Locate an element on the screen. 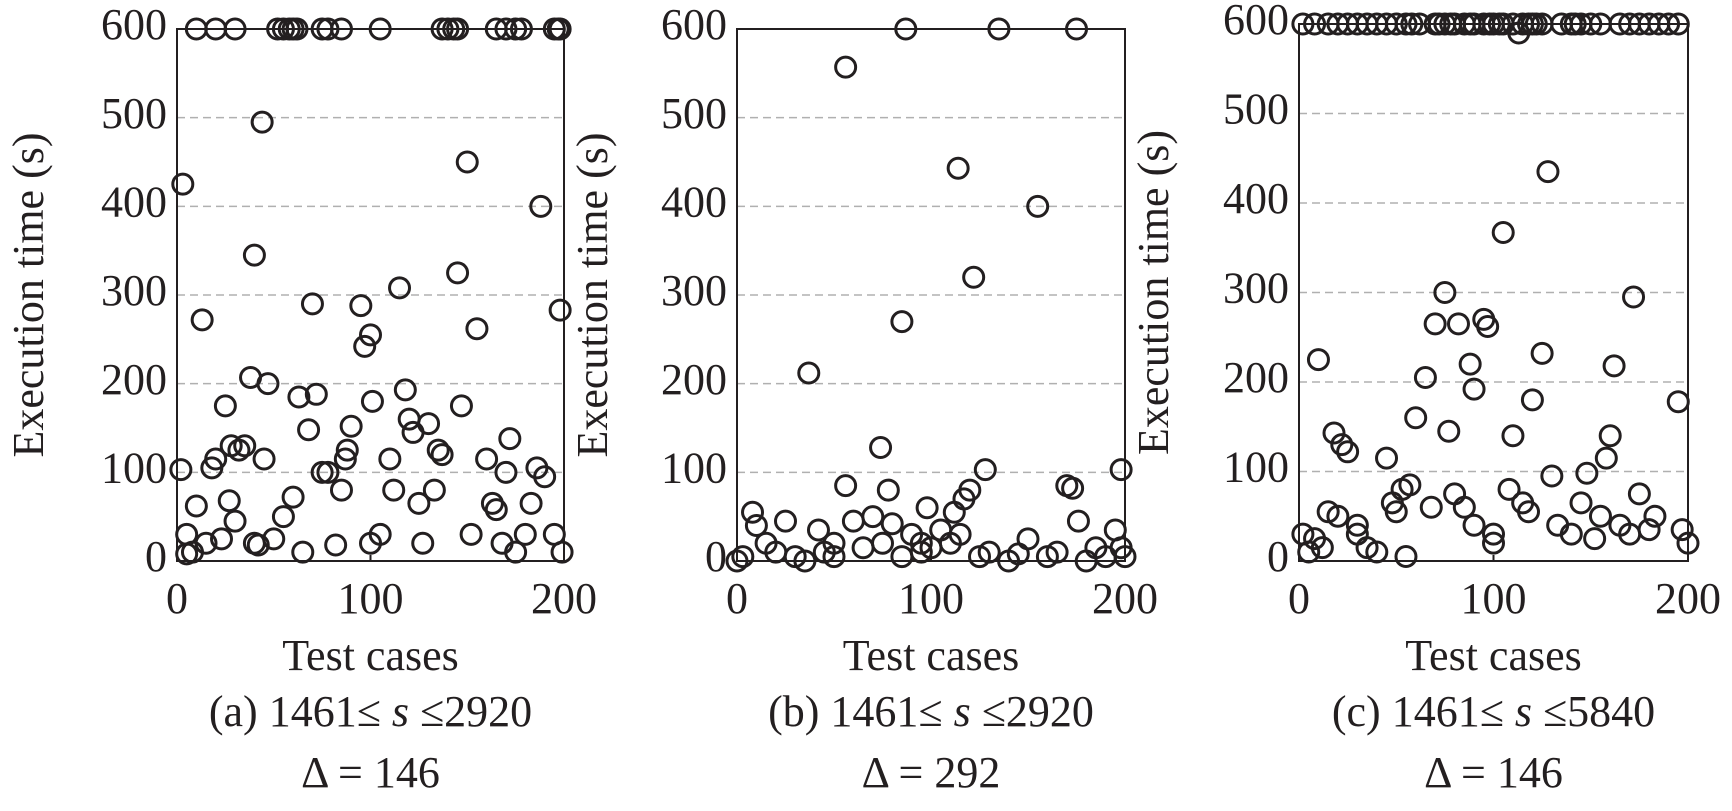 The image size is (1732, 811). caption-part: s is located at coordinates (400, 711).